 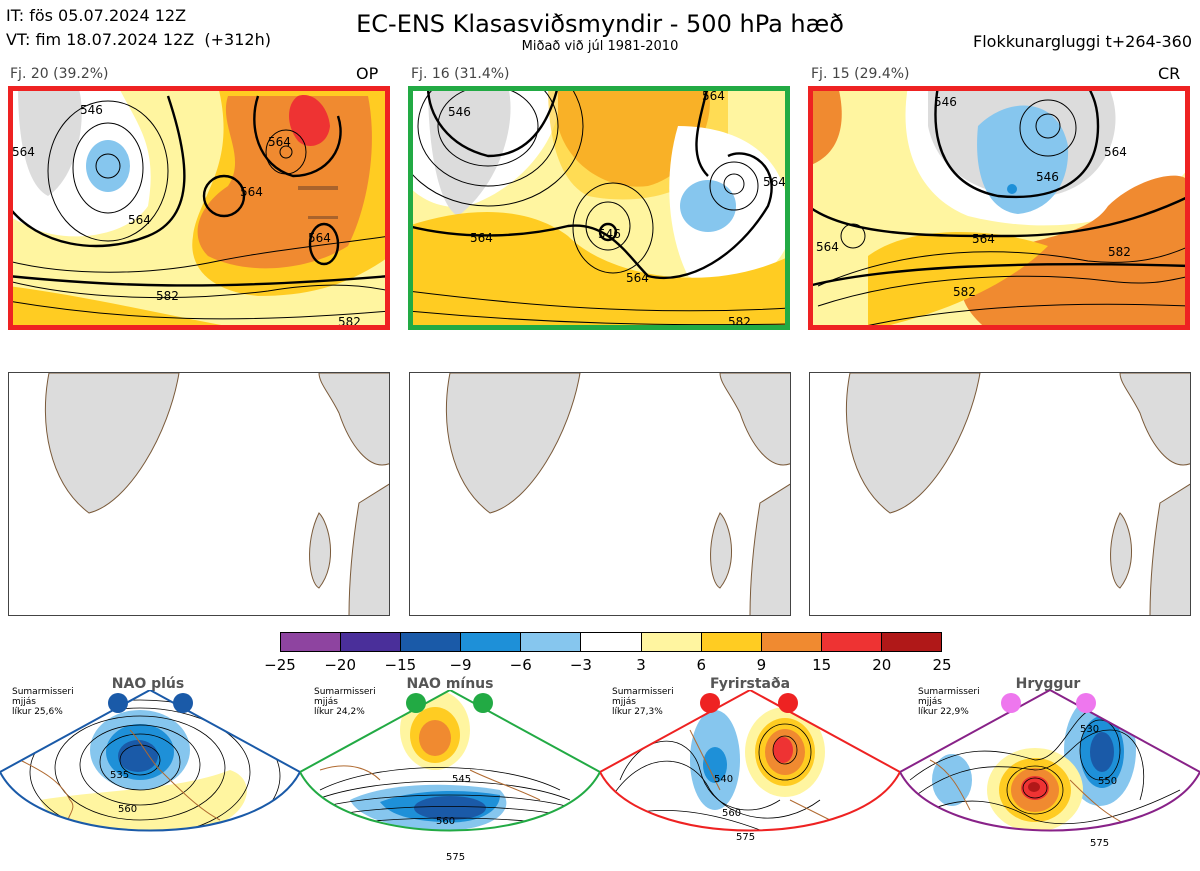 I want to click on regime-1-map: 535 560, so click(x=150, y=761).